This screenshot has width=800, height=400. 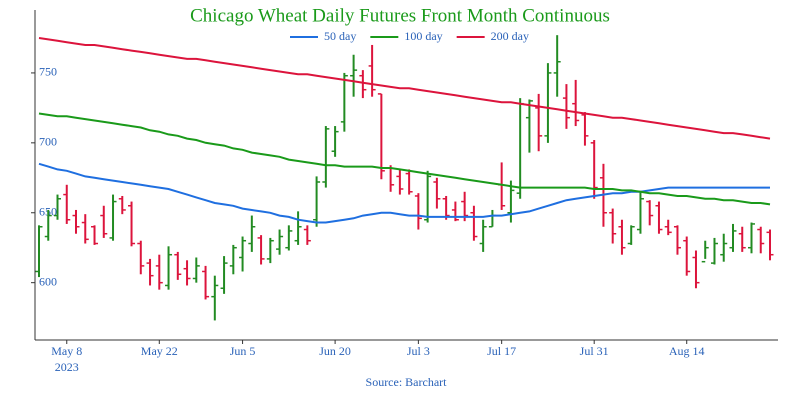 What do you see at coordinates (510, 36) in the screenshot?
I see `legend-label: 200 day` at bounding box center [510, 36].